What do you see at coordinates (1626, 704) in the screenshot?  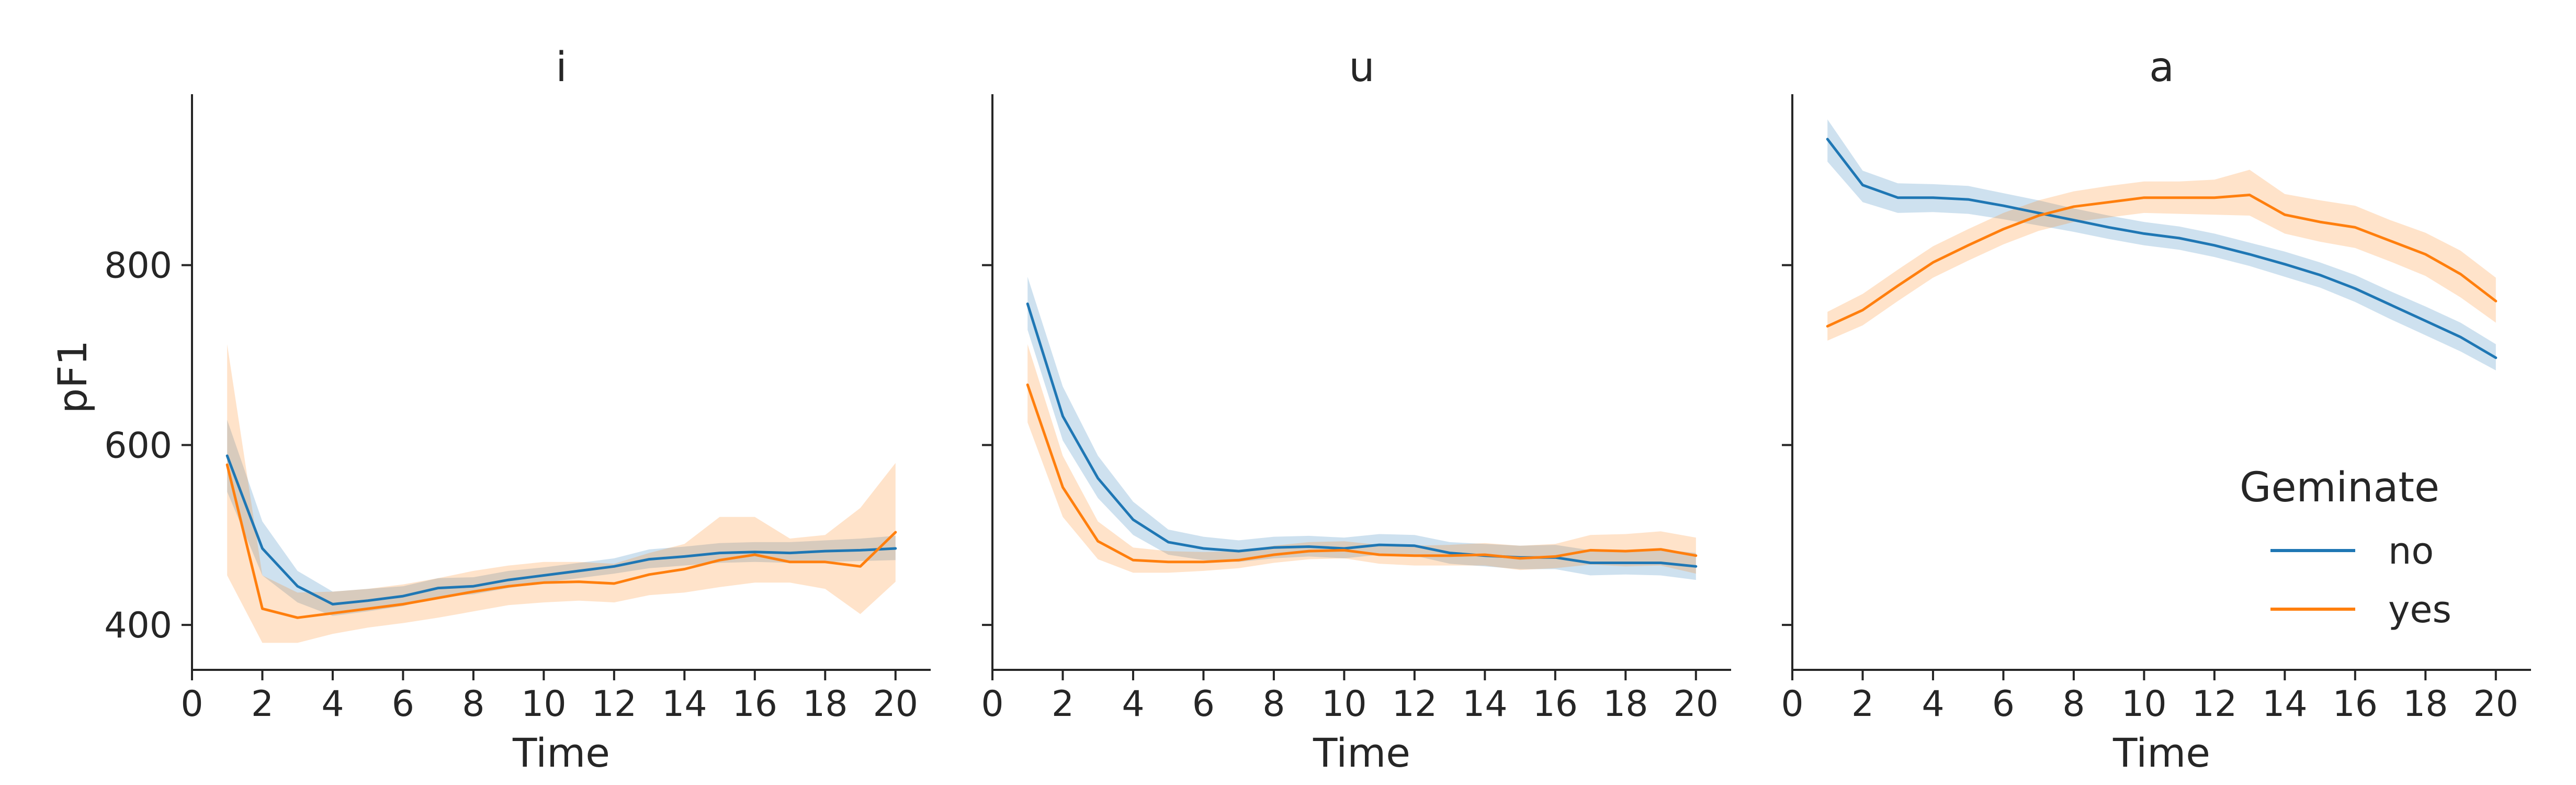 I see `x-tick-label-u-18: 18` at bounding box center [1626, 704].